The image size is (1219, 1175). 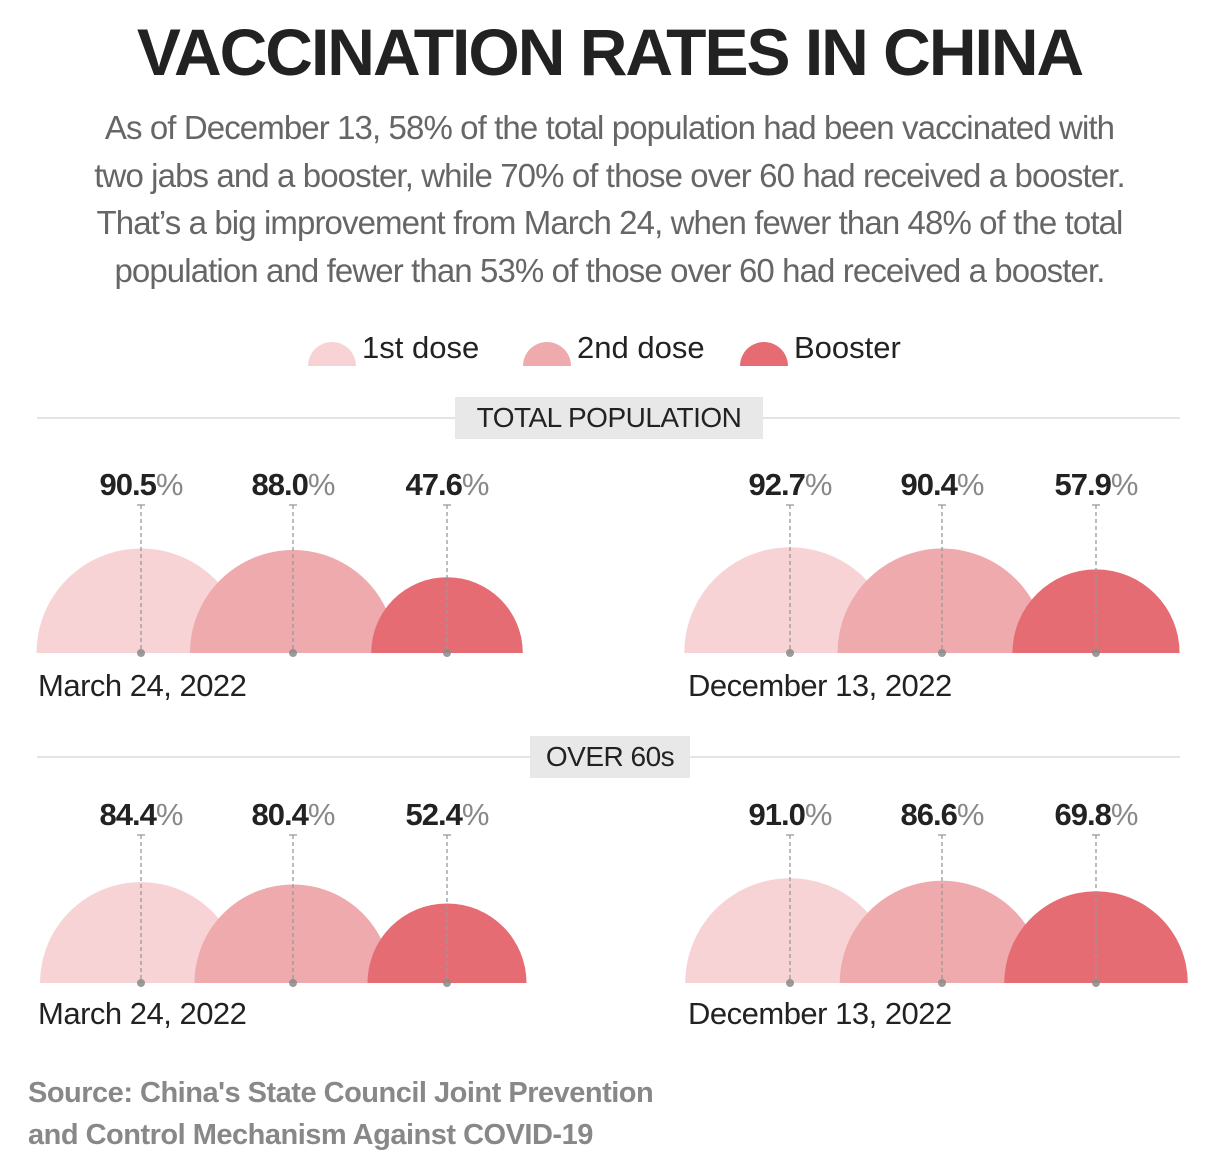 I want to click on value-label: 69.8%, so click(x=1096, y=814).